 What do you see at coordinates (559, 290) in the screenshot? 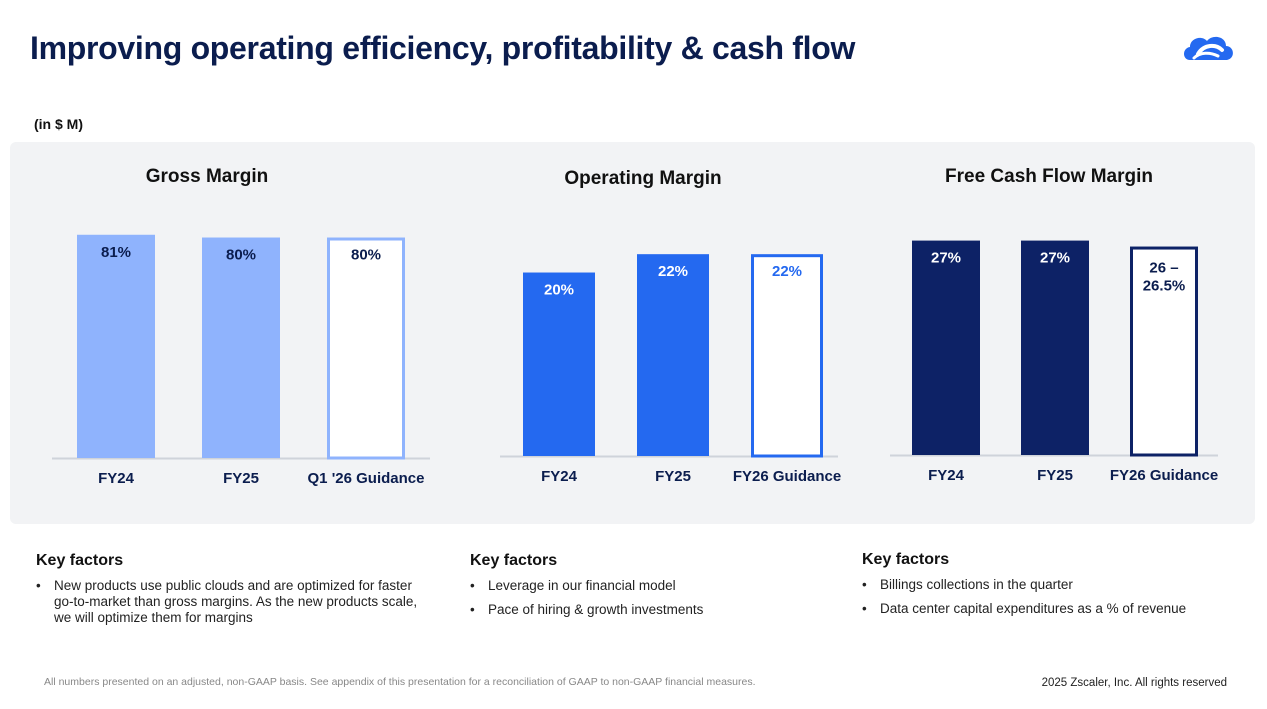
I see `value-label: 20%` at bounding box center [559, 290].